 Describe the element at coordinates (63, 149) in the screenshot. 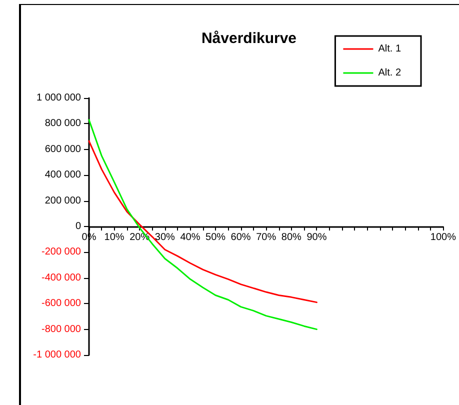

I see `y-tick-label: 600 000` at that location.